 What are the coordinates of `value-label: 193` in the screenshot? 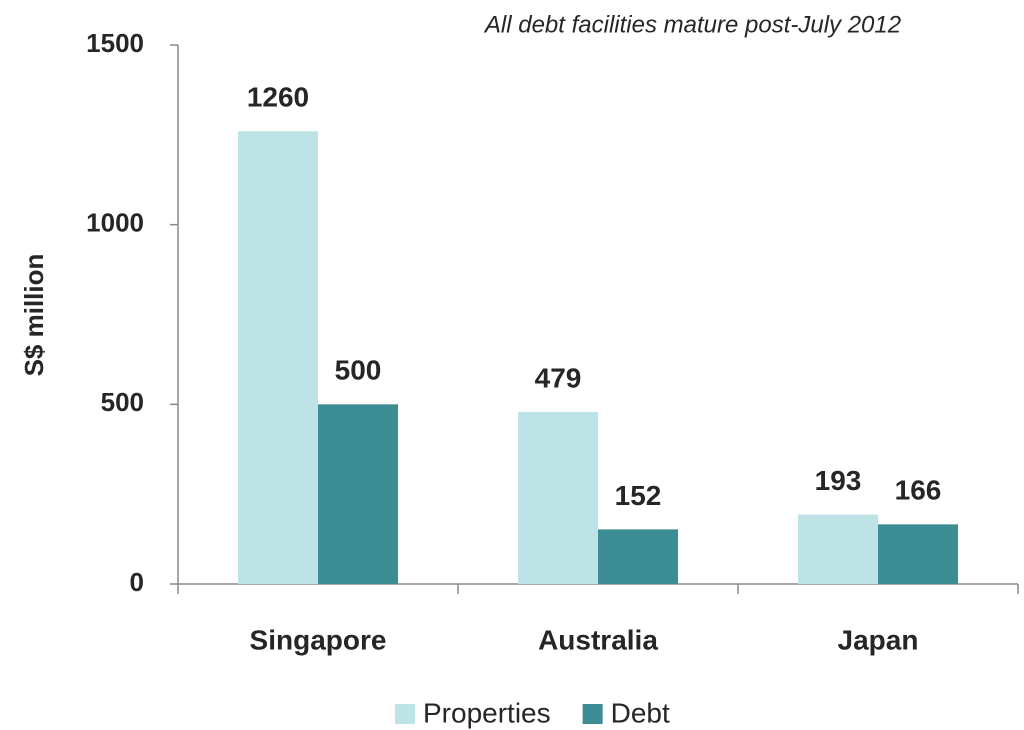 It's located at (838, 480).